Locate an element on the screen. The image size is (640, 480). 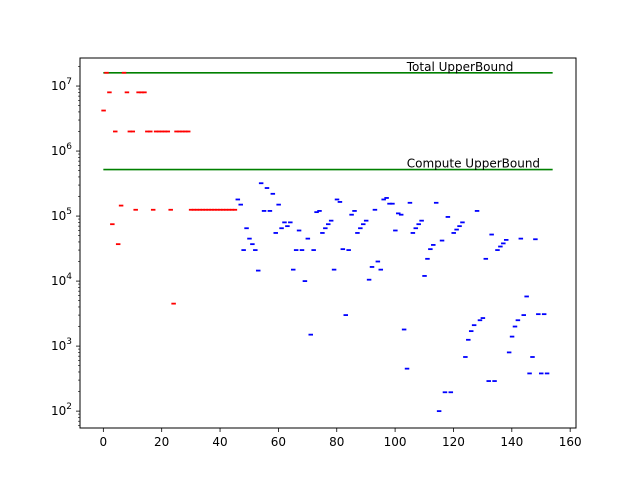
y-axis: 10² 10³ 10⁴ 10⁵ 10⁶ 10⁷ is located at coordinates (65, 246).